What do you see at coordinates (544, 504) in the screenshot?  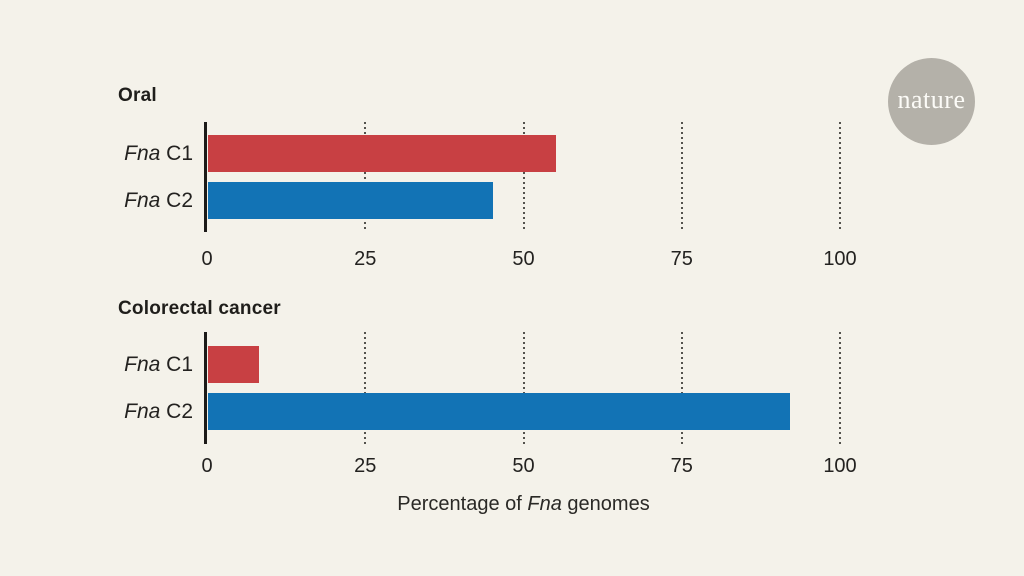 I see `x-axis-label-italic-fna: Fna` at bounding box center [544, 504].